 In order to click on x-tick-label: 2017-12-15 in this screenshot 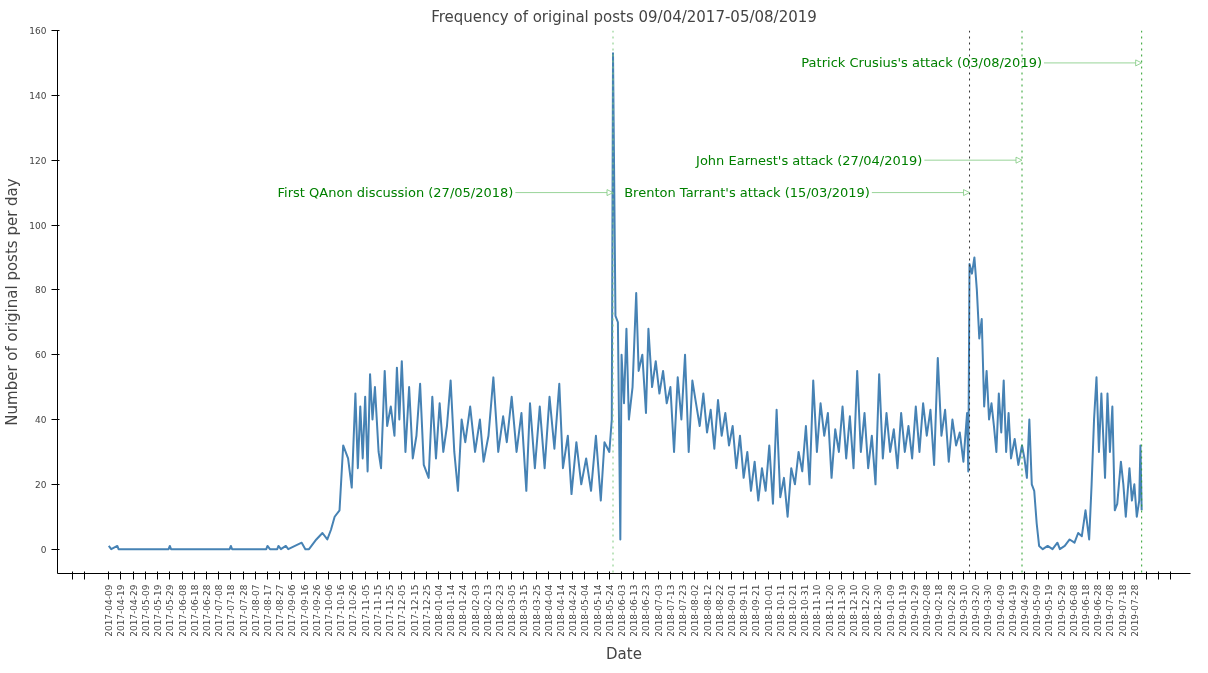, I will do `click(414, 610)`.